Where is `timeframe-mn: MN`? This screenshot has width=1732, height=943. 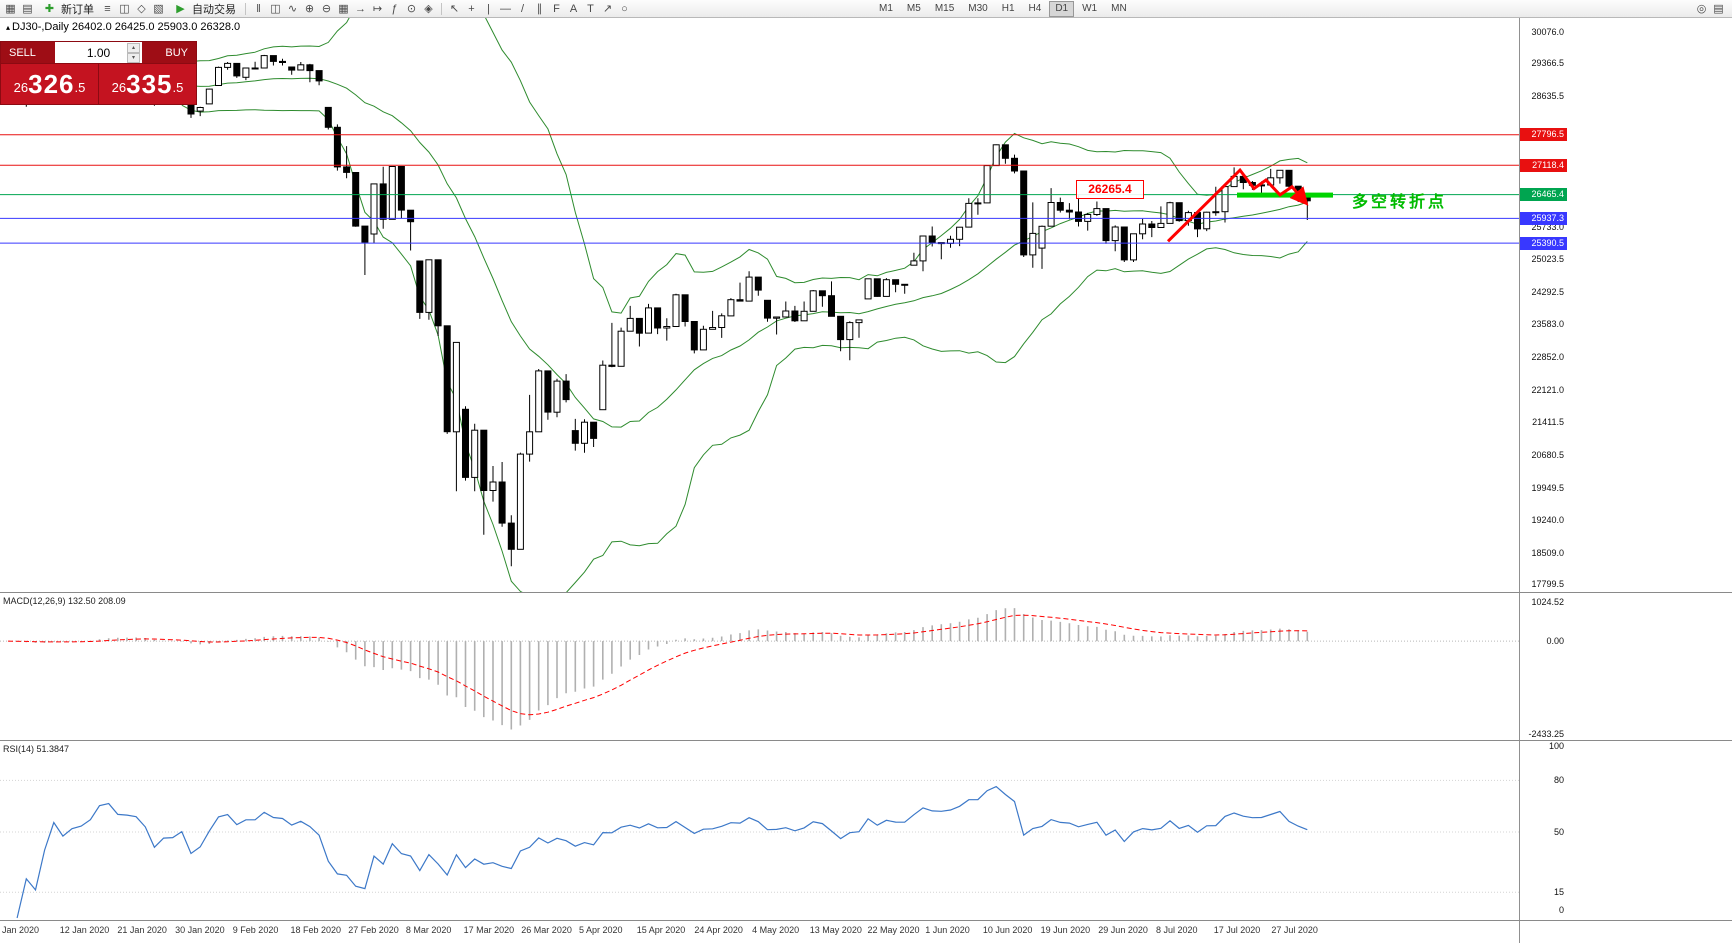
timeframe-mn: MN is located at coordinates (1119, 8).